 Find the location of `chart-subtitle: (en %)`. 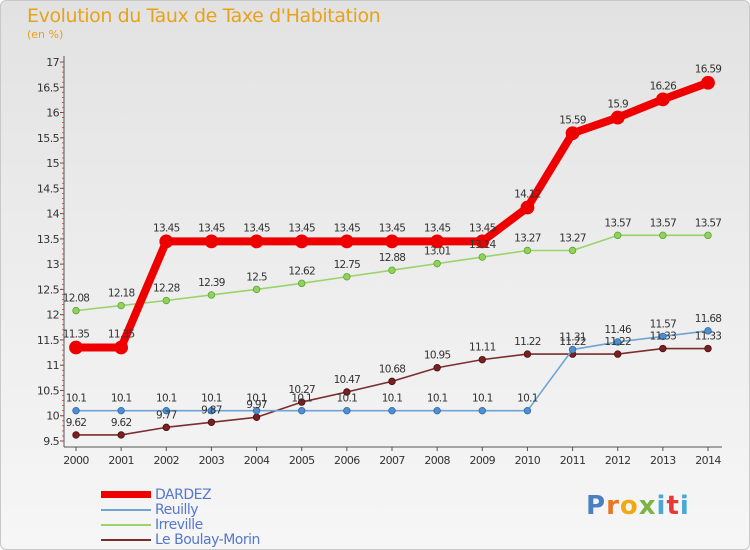

chart-subtitle: (en %) is located at coordinates (45, 34).